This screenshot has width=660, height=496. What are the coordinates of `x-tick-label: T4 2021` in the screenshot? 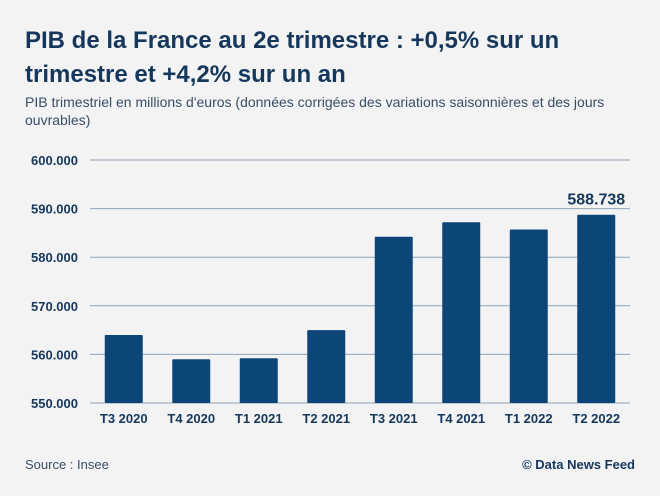 It's located at (461, 418).